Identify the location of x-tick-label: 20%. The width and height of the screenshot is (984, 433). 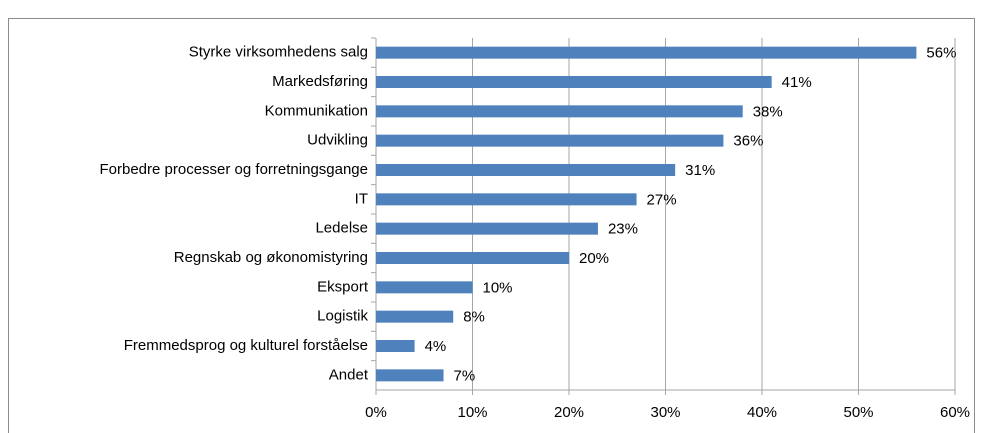
(569, 412).